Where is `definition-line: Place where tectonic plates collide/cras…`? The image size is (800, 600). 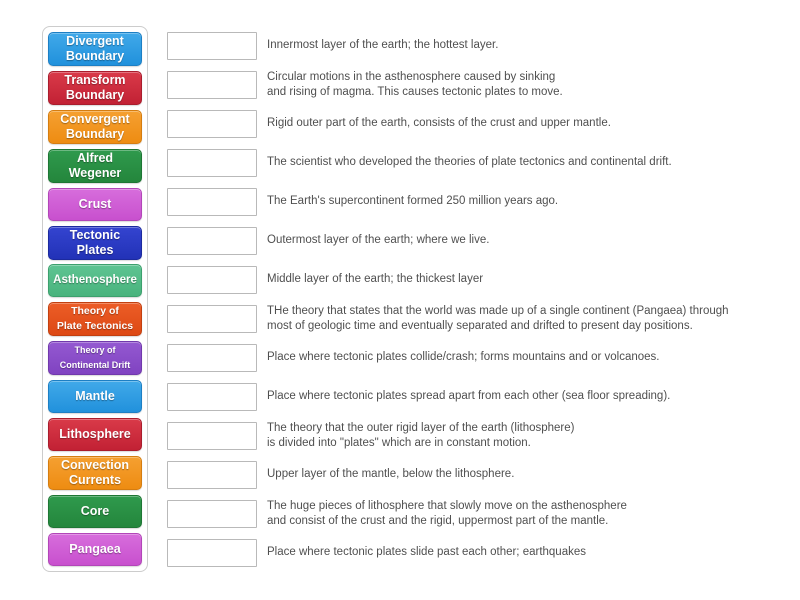 definition-line: Place where tectonic plates collide/cras… is located at coordinates (463, 357).